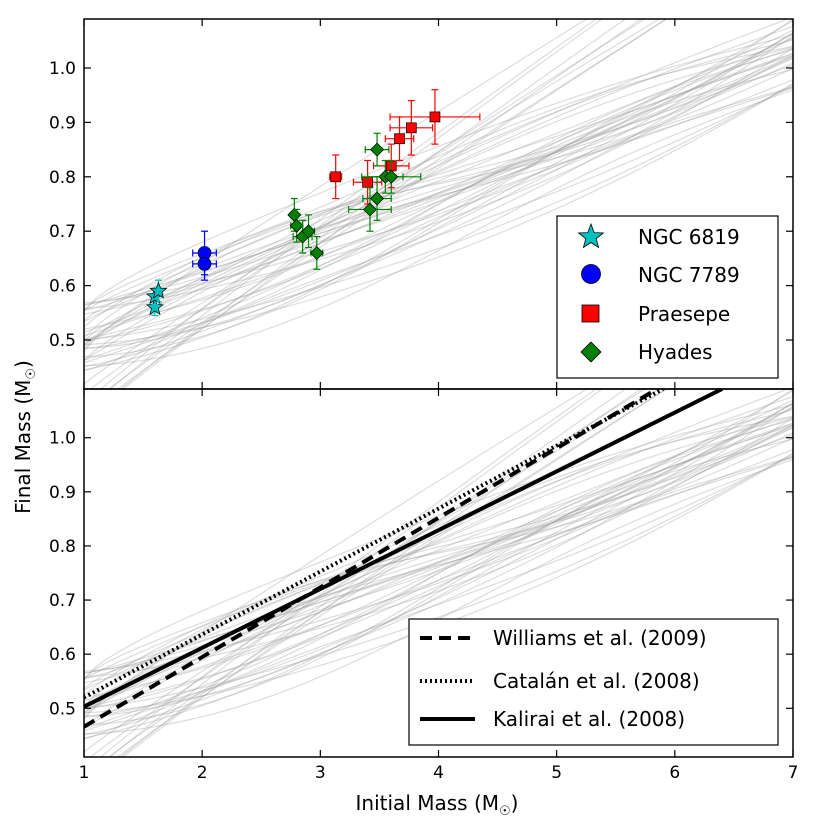 This screenshot has height=822, width=822. What do you see at coordinates (591, 352) in the screenshot?
I see `legend-diamond-icon` at bounding box center [591, 352].